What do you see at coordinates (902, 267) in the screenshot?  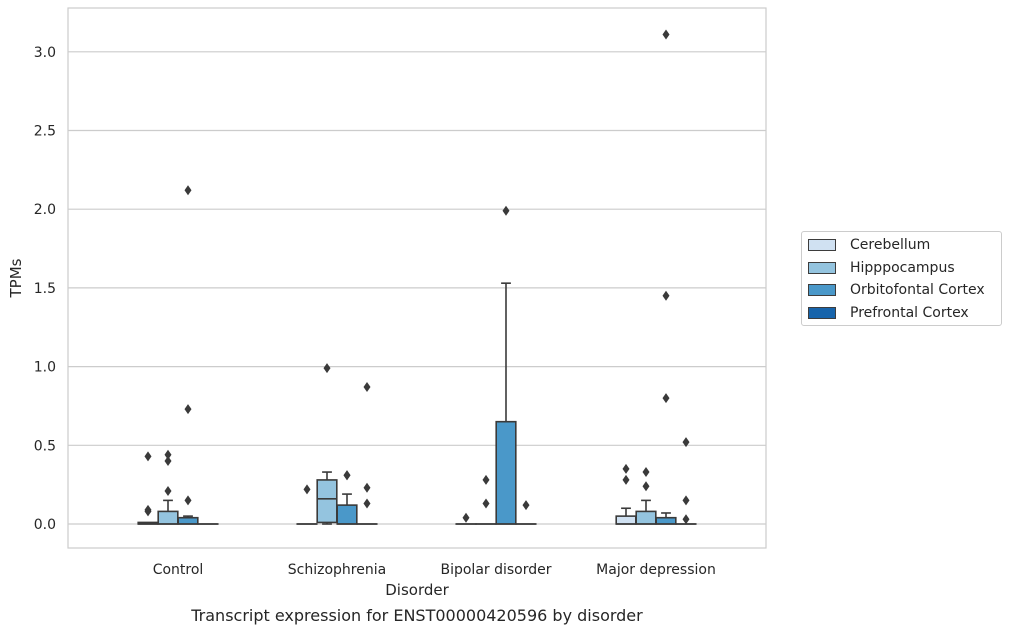 I see `legend-label: Hipppocampus` at bounding box center [902, 267].